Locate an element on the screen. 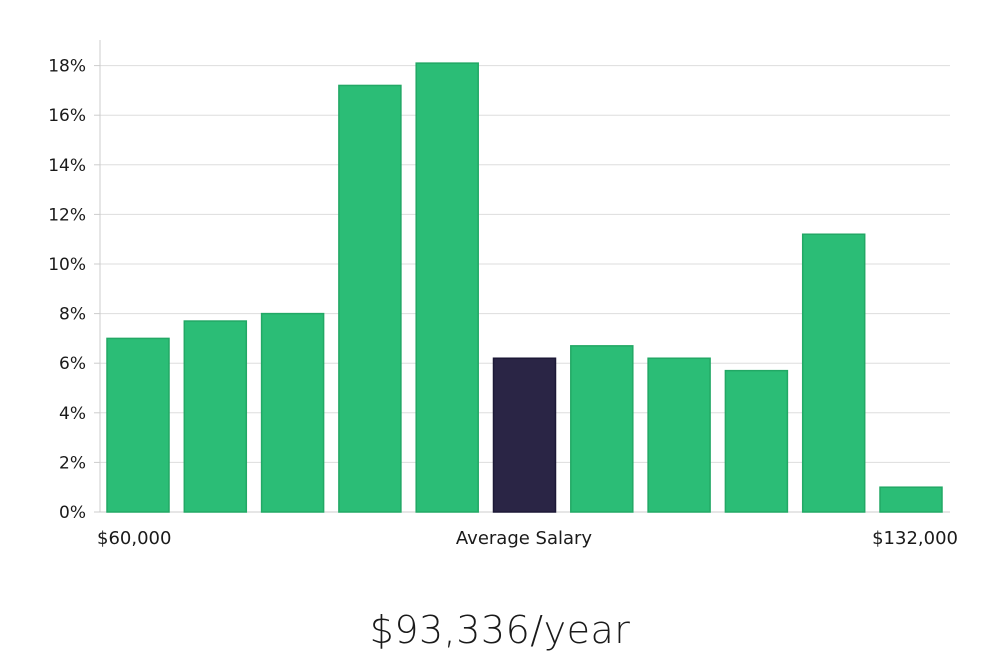  y-tick-labels: 0% 2% 4% 6% 8% 10% 12% 14% 16% 18% is located at coordinates (67, 290).